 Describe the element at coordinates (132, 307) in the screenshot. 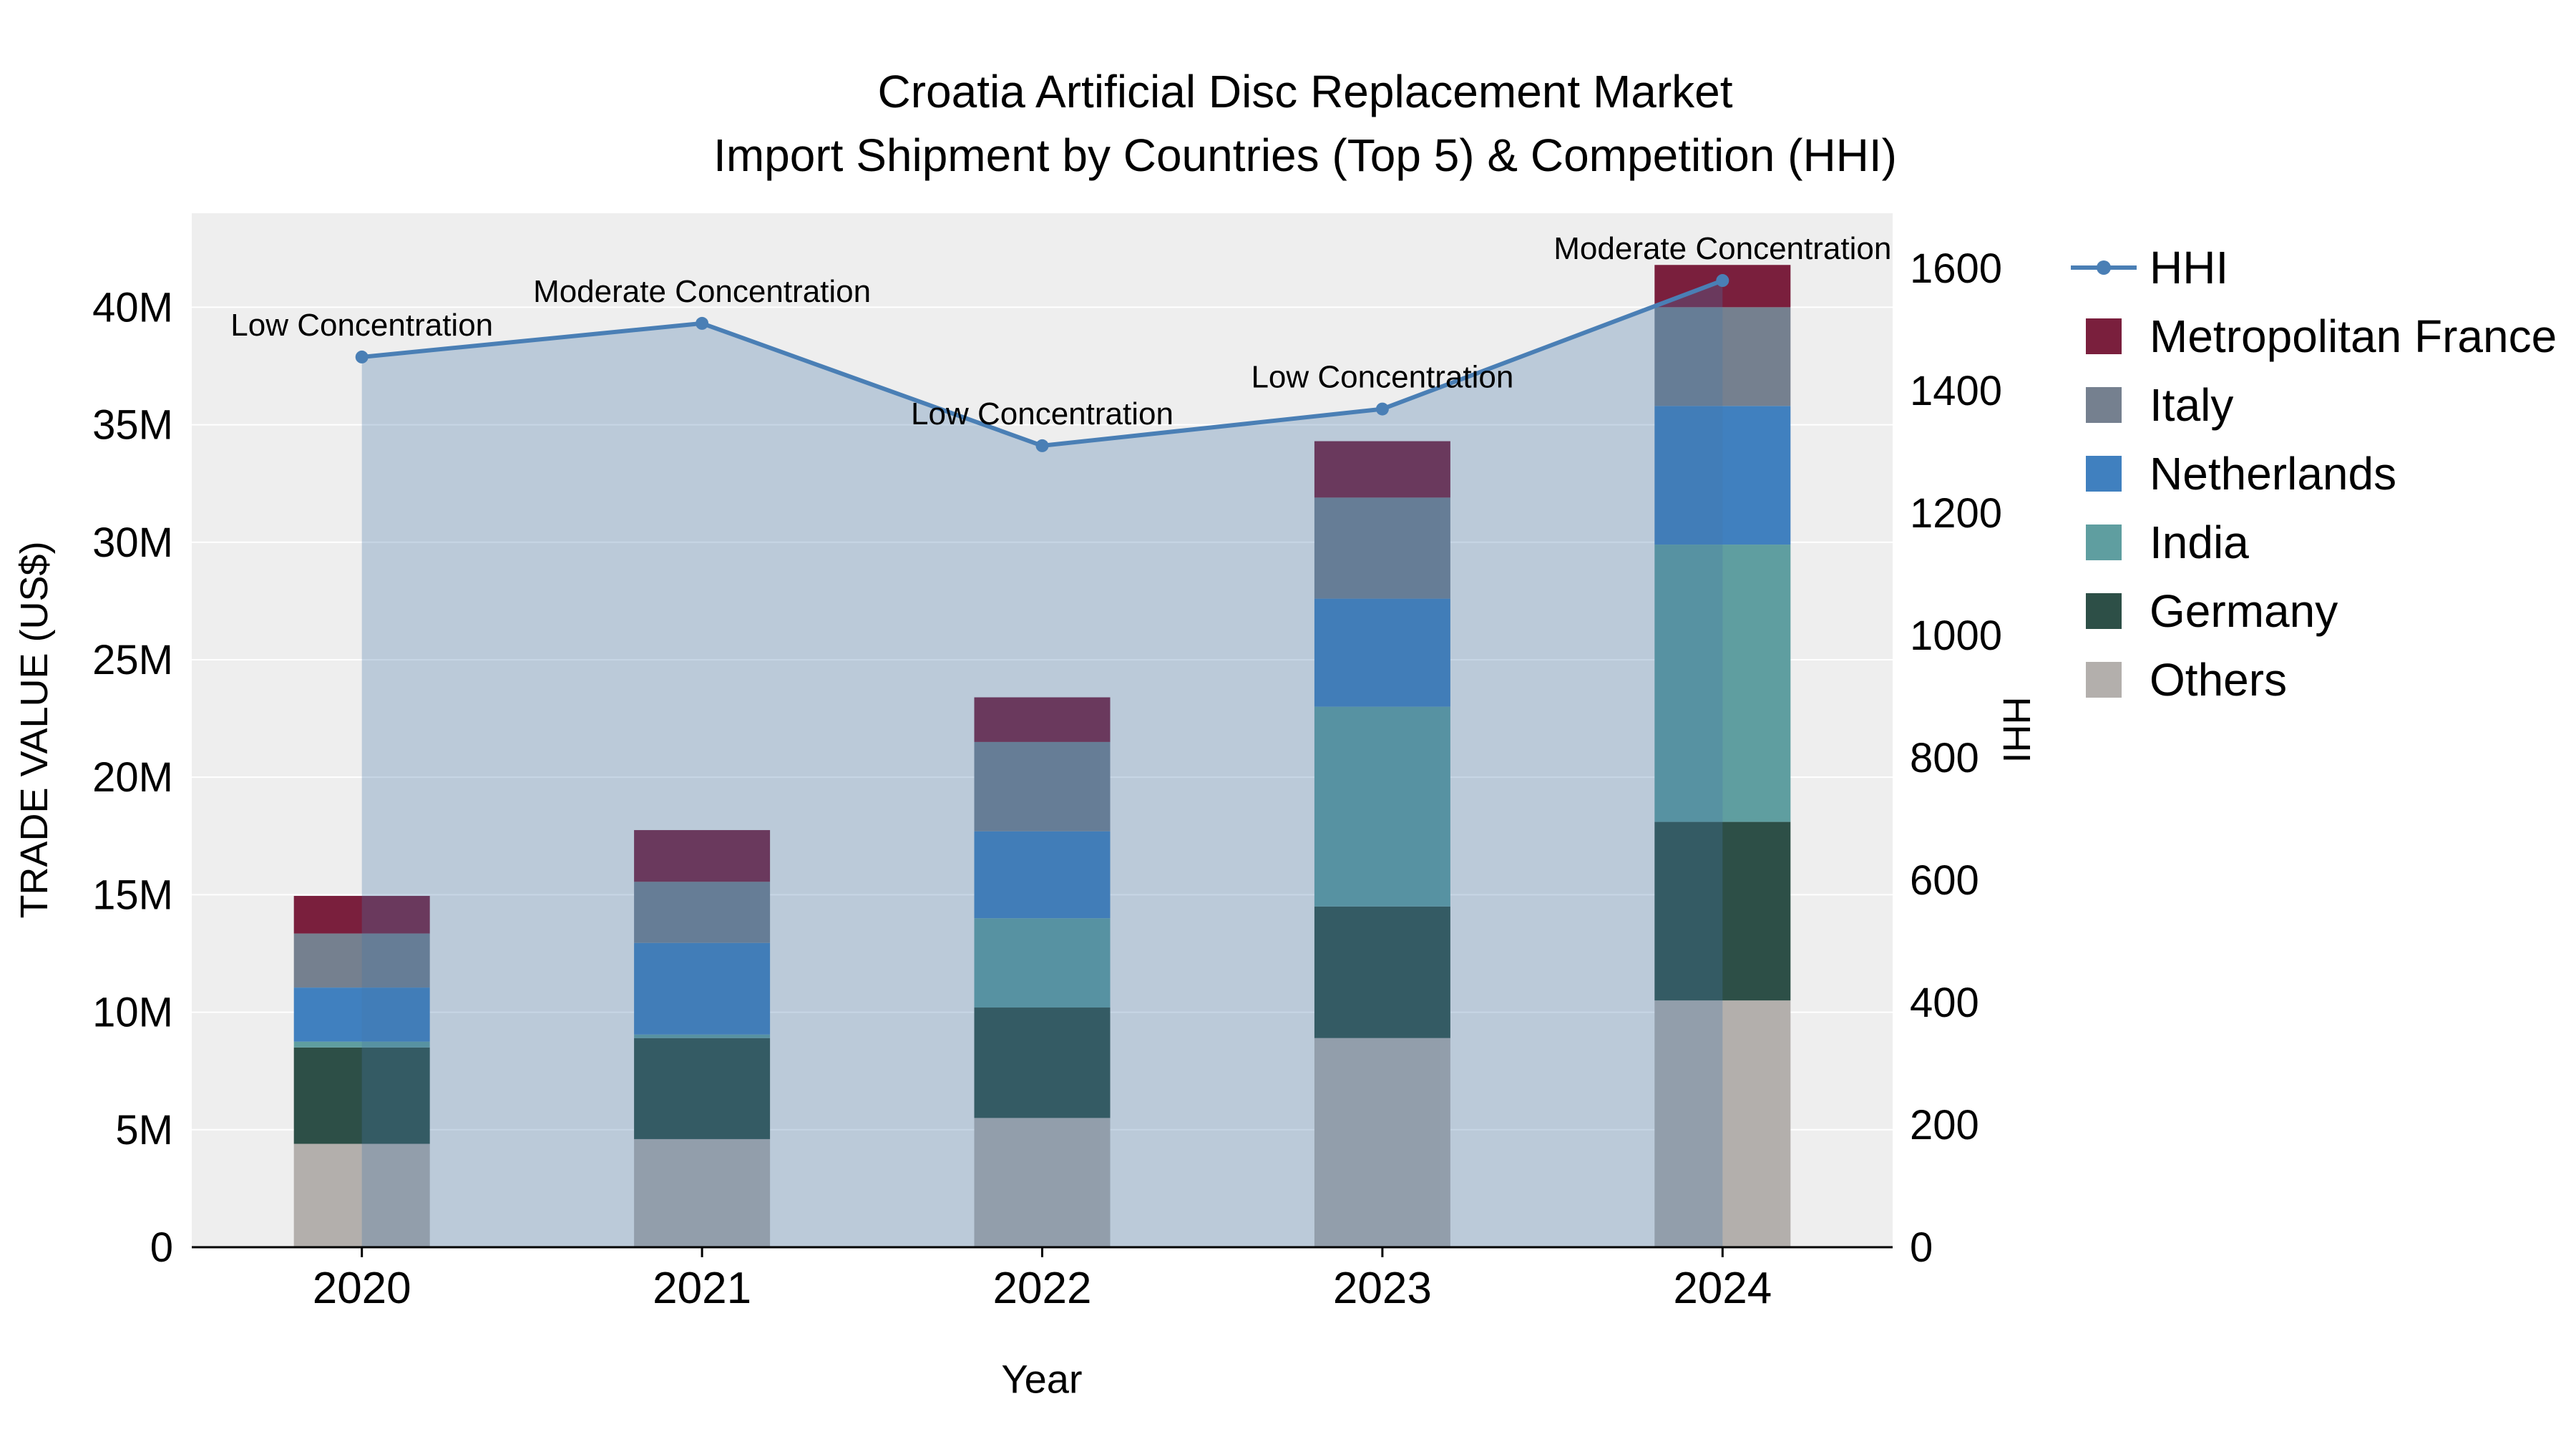

I see `left-tick-label: 40M` at that location.